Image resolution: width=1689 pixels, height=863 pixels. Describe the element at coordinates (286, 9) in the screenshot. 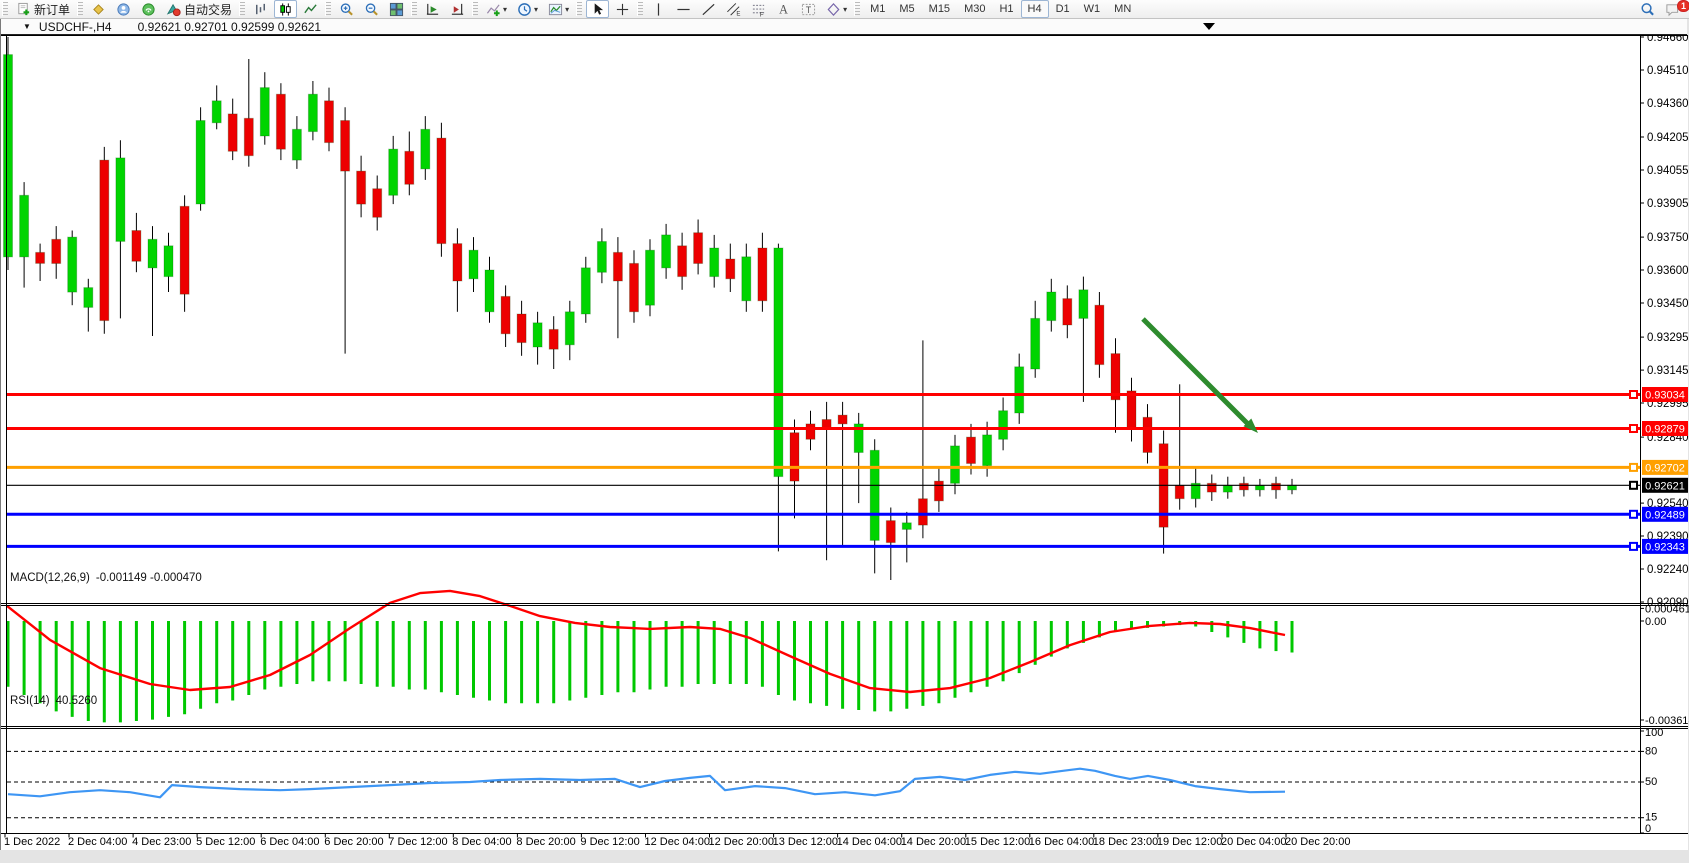

I see `candlestick-chart-button` at that location.